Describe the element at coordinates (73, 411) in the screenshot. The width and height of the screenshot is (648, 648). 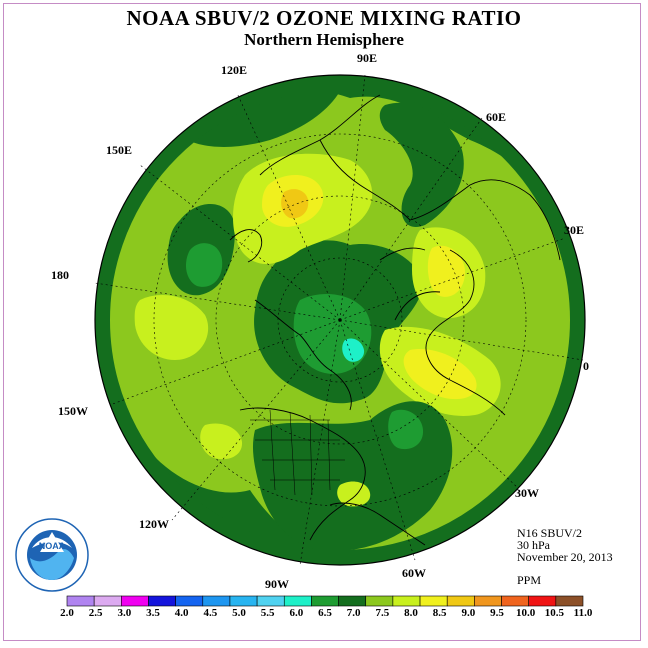
I see `lon-label-150w: 150W` at that location.